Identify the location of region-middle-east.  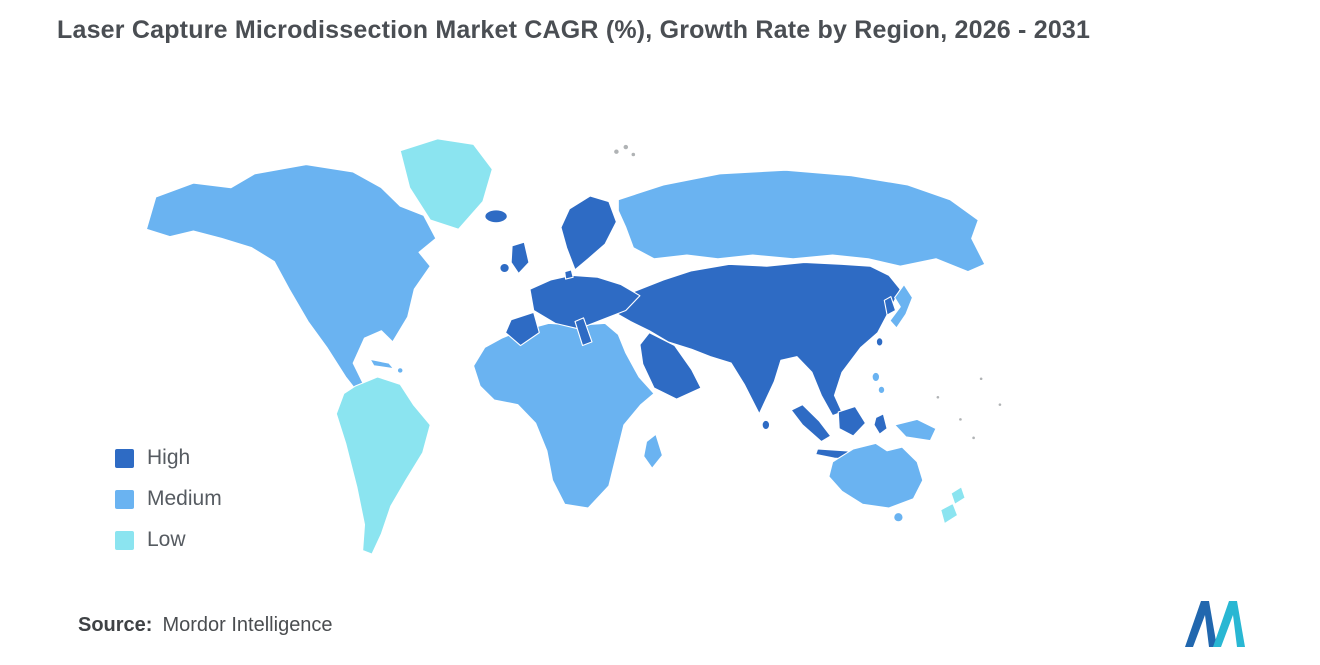
(670, 366).